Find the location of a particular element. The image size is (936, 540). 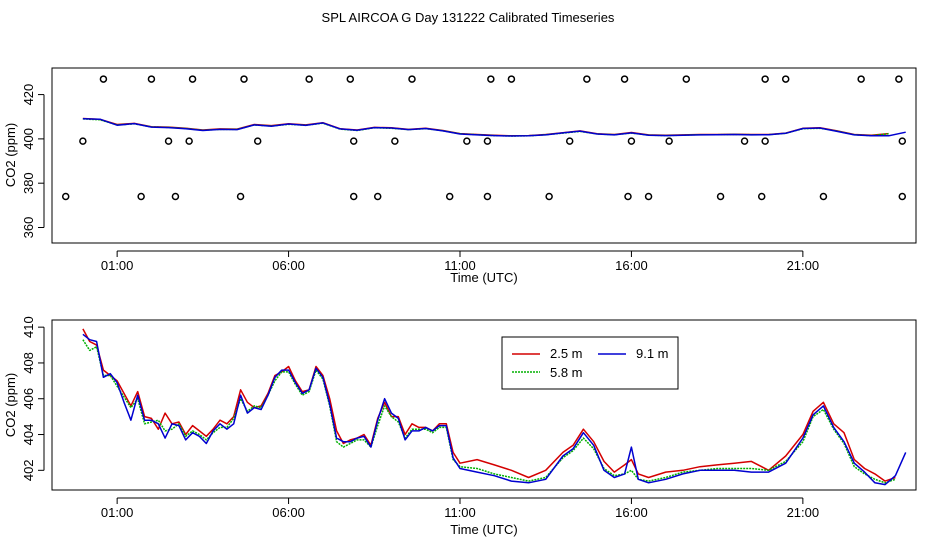

y-tick-label: 380 is located at coordinates (28, 183).